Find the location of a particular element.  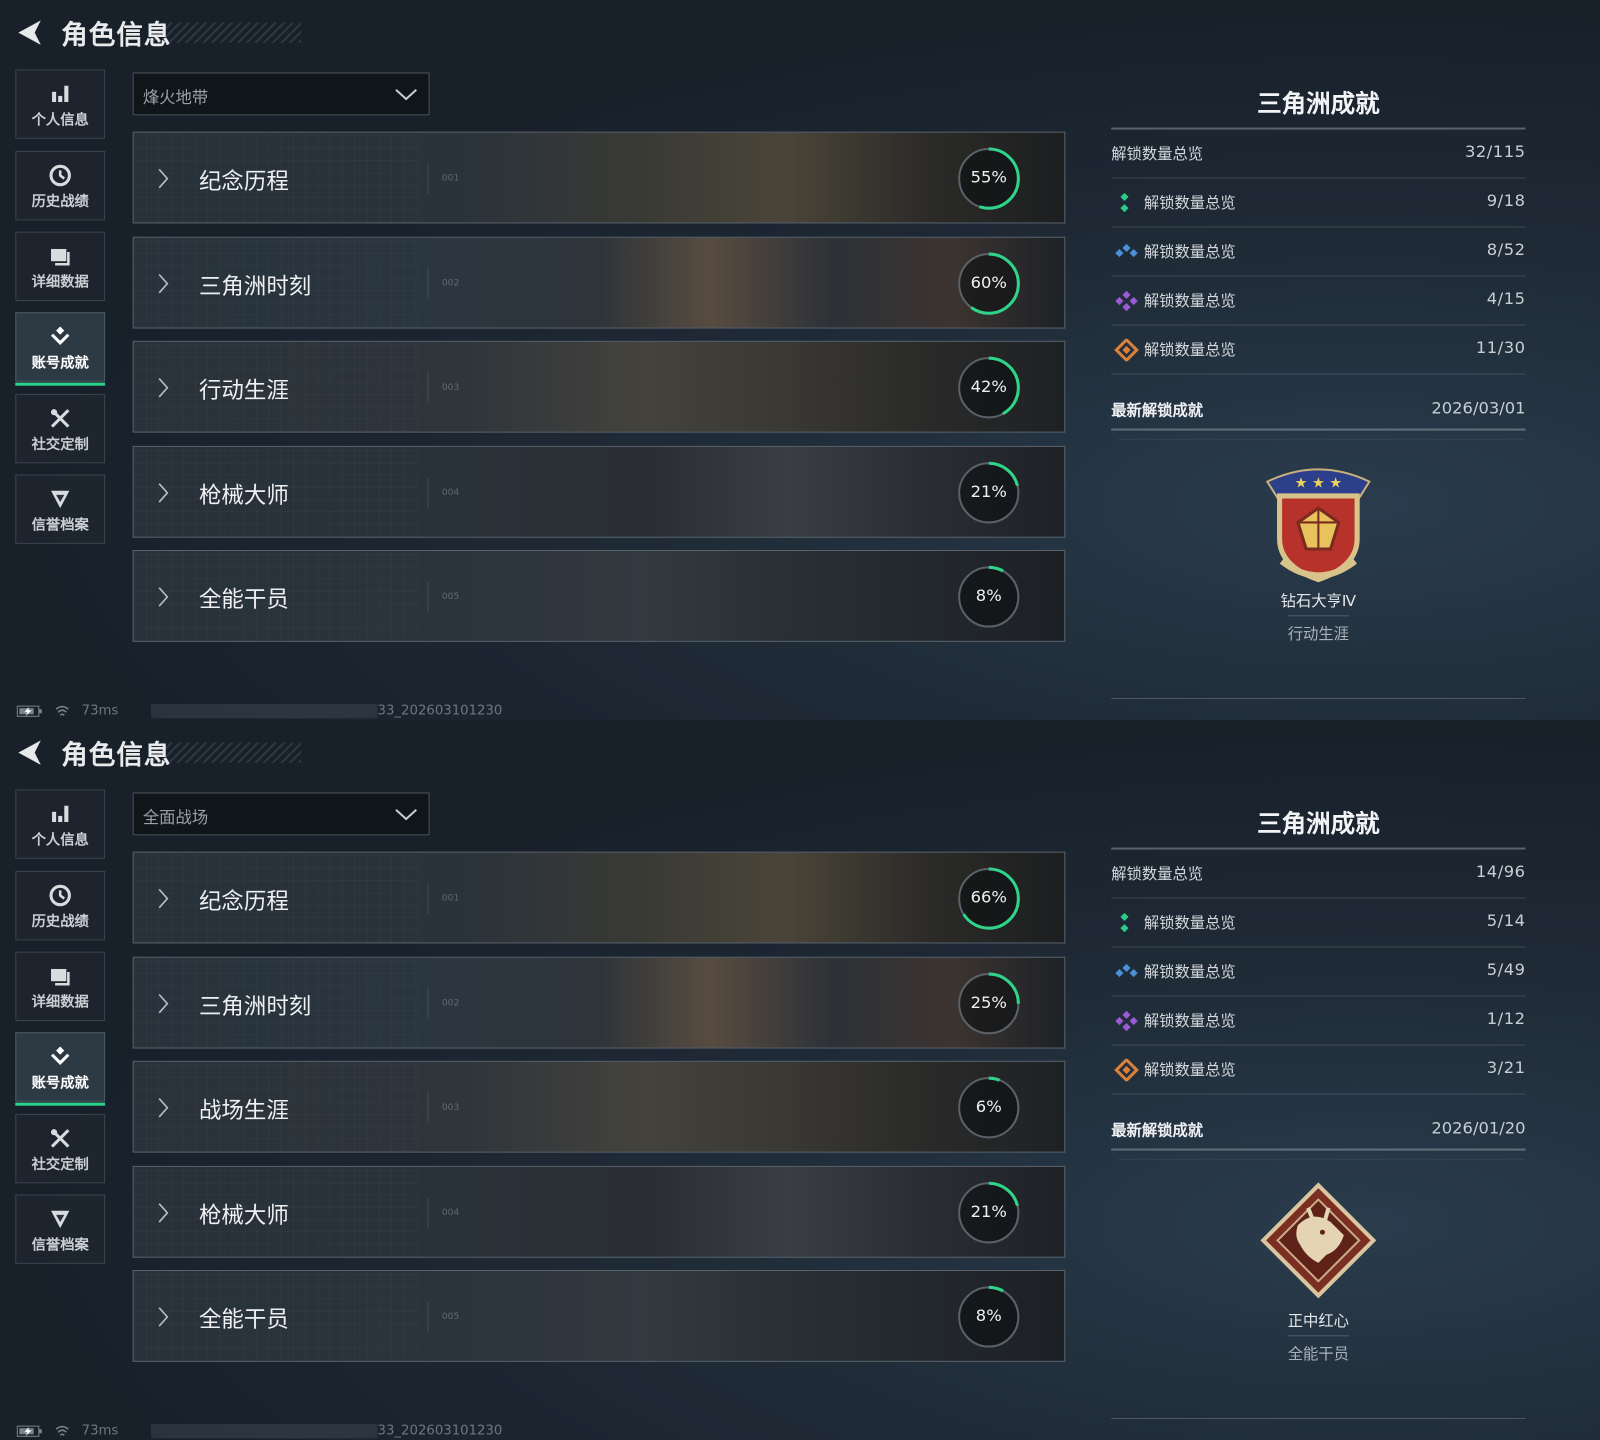

progress-percent: 8% is located at coordinates (988, 1315).